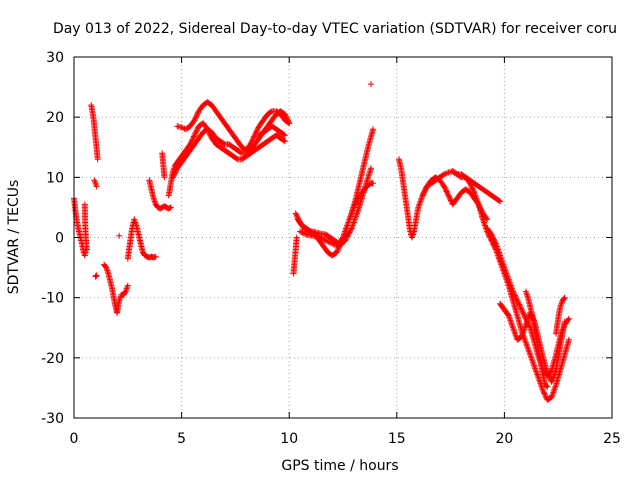 This screenshot has height=480, width=640. Describe the element at coordinates (397, 439) in the screenshot. I see `x-tick-label: 15` at that location.